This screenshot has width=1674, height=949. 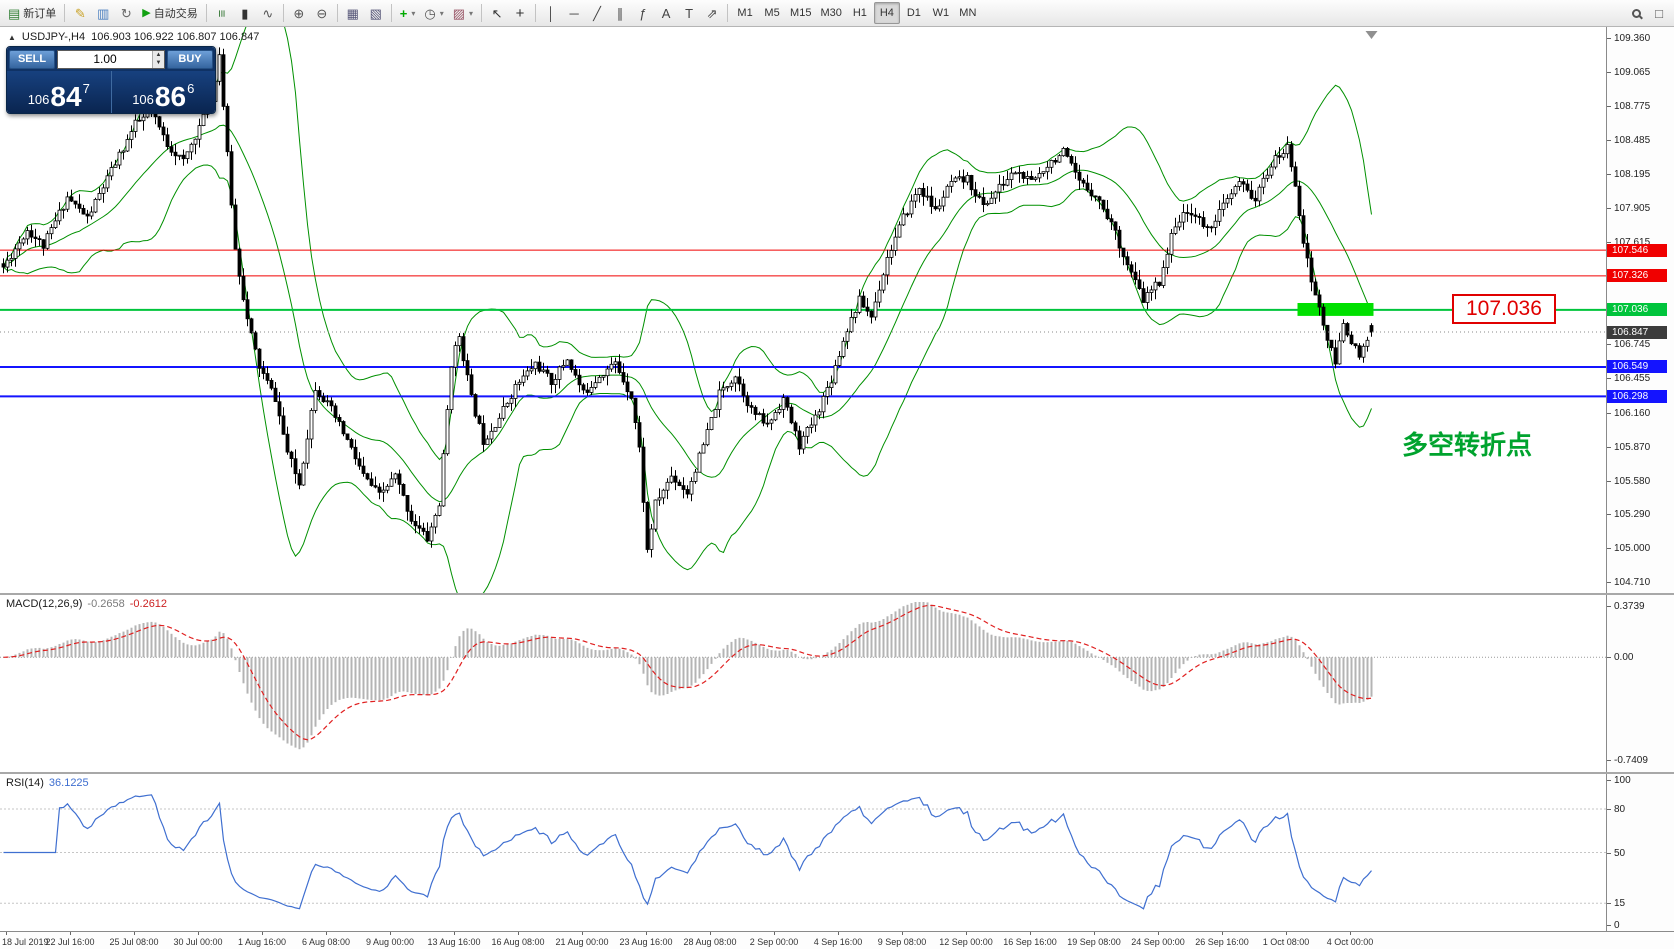 I want to click on time-label: 19 Sep 08:00, so click(x=1094, y=942).